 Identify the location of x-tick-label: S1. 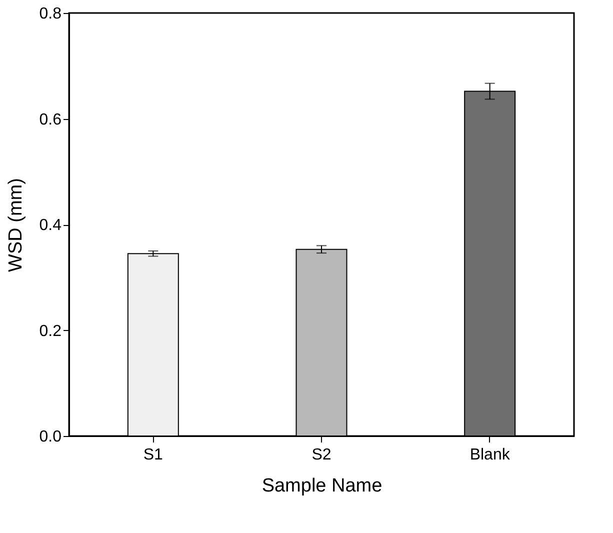
(153, 455).